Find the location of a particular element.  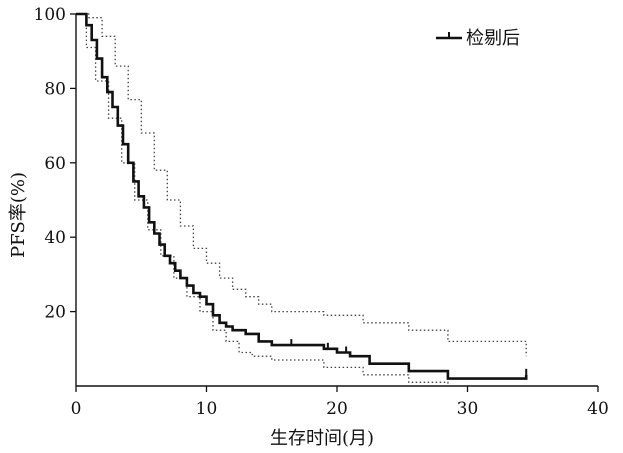

x-tick-label: 10 is located at coordinates (207, 409).